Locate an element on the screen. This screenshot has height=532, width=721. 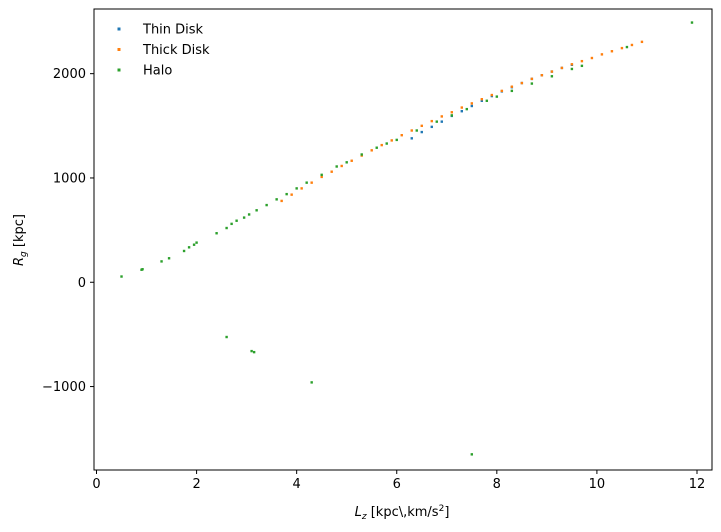
y-tick-label: 0 is located at coordinates (82, 283).